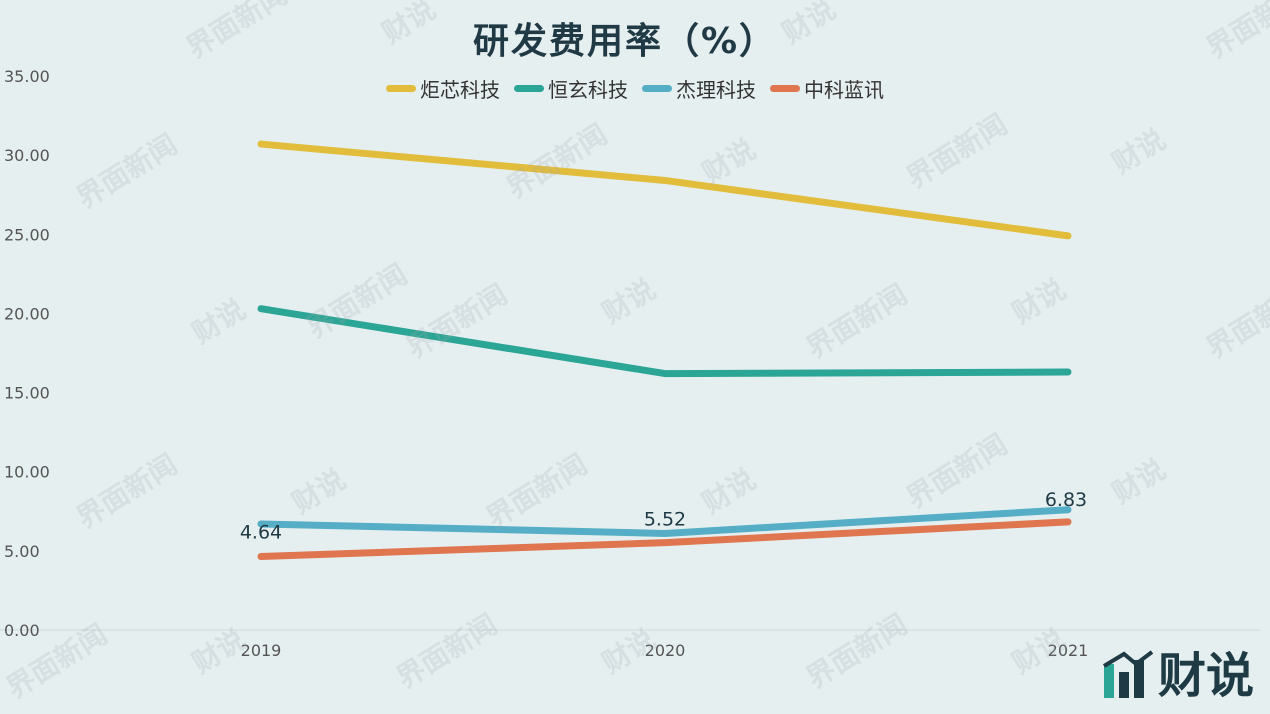 This screenshot has height=714, width=1270. I want to click on legend-item: 中科蓝讯, so click(827, 88).